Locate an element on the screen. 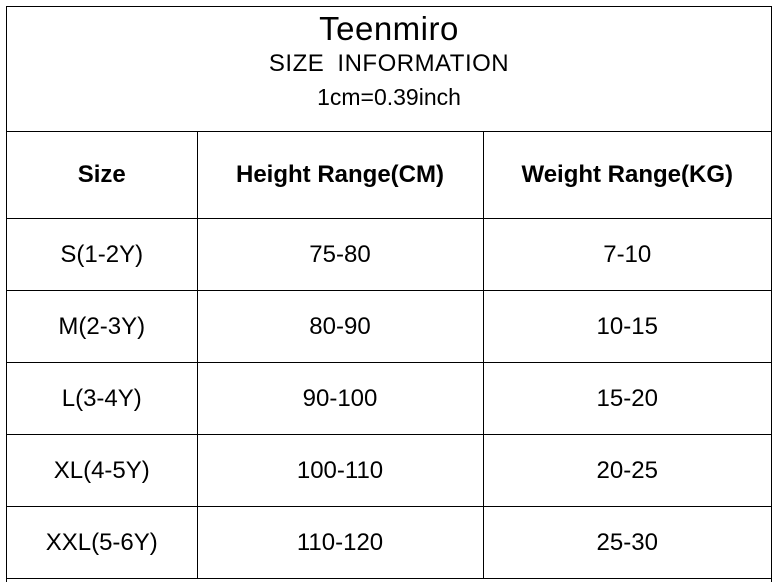 The height and width of the screenshot is (586, 776). size-information-heading: SIZE INFORMATION is located at coordinates (389, 63).